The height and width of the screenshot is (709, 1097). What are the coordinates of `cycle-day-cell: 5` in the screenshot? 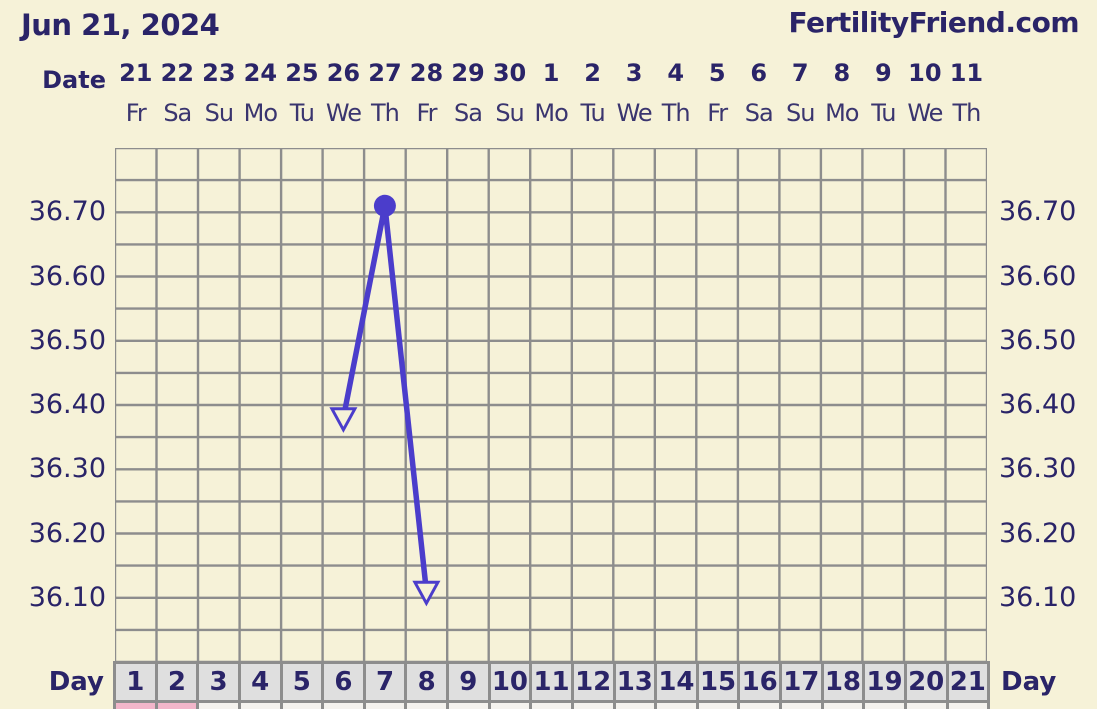 It's located at (300, 682).